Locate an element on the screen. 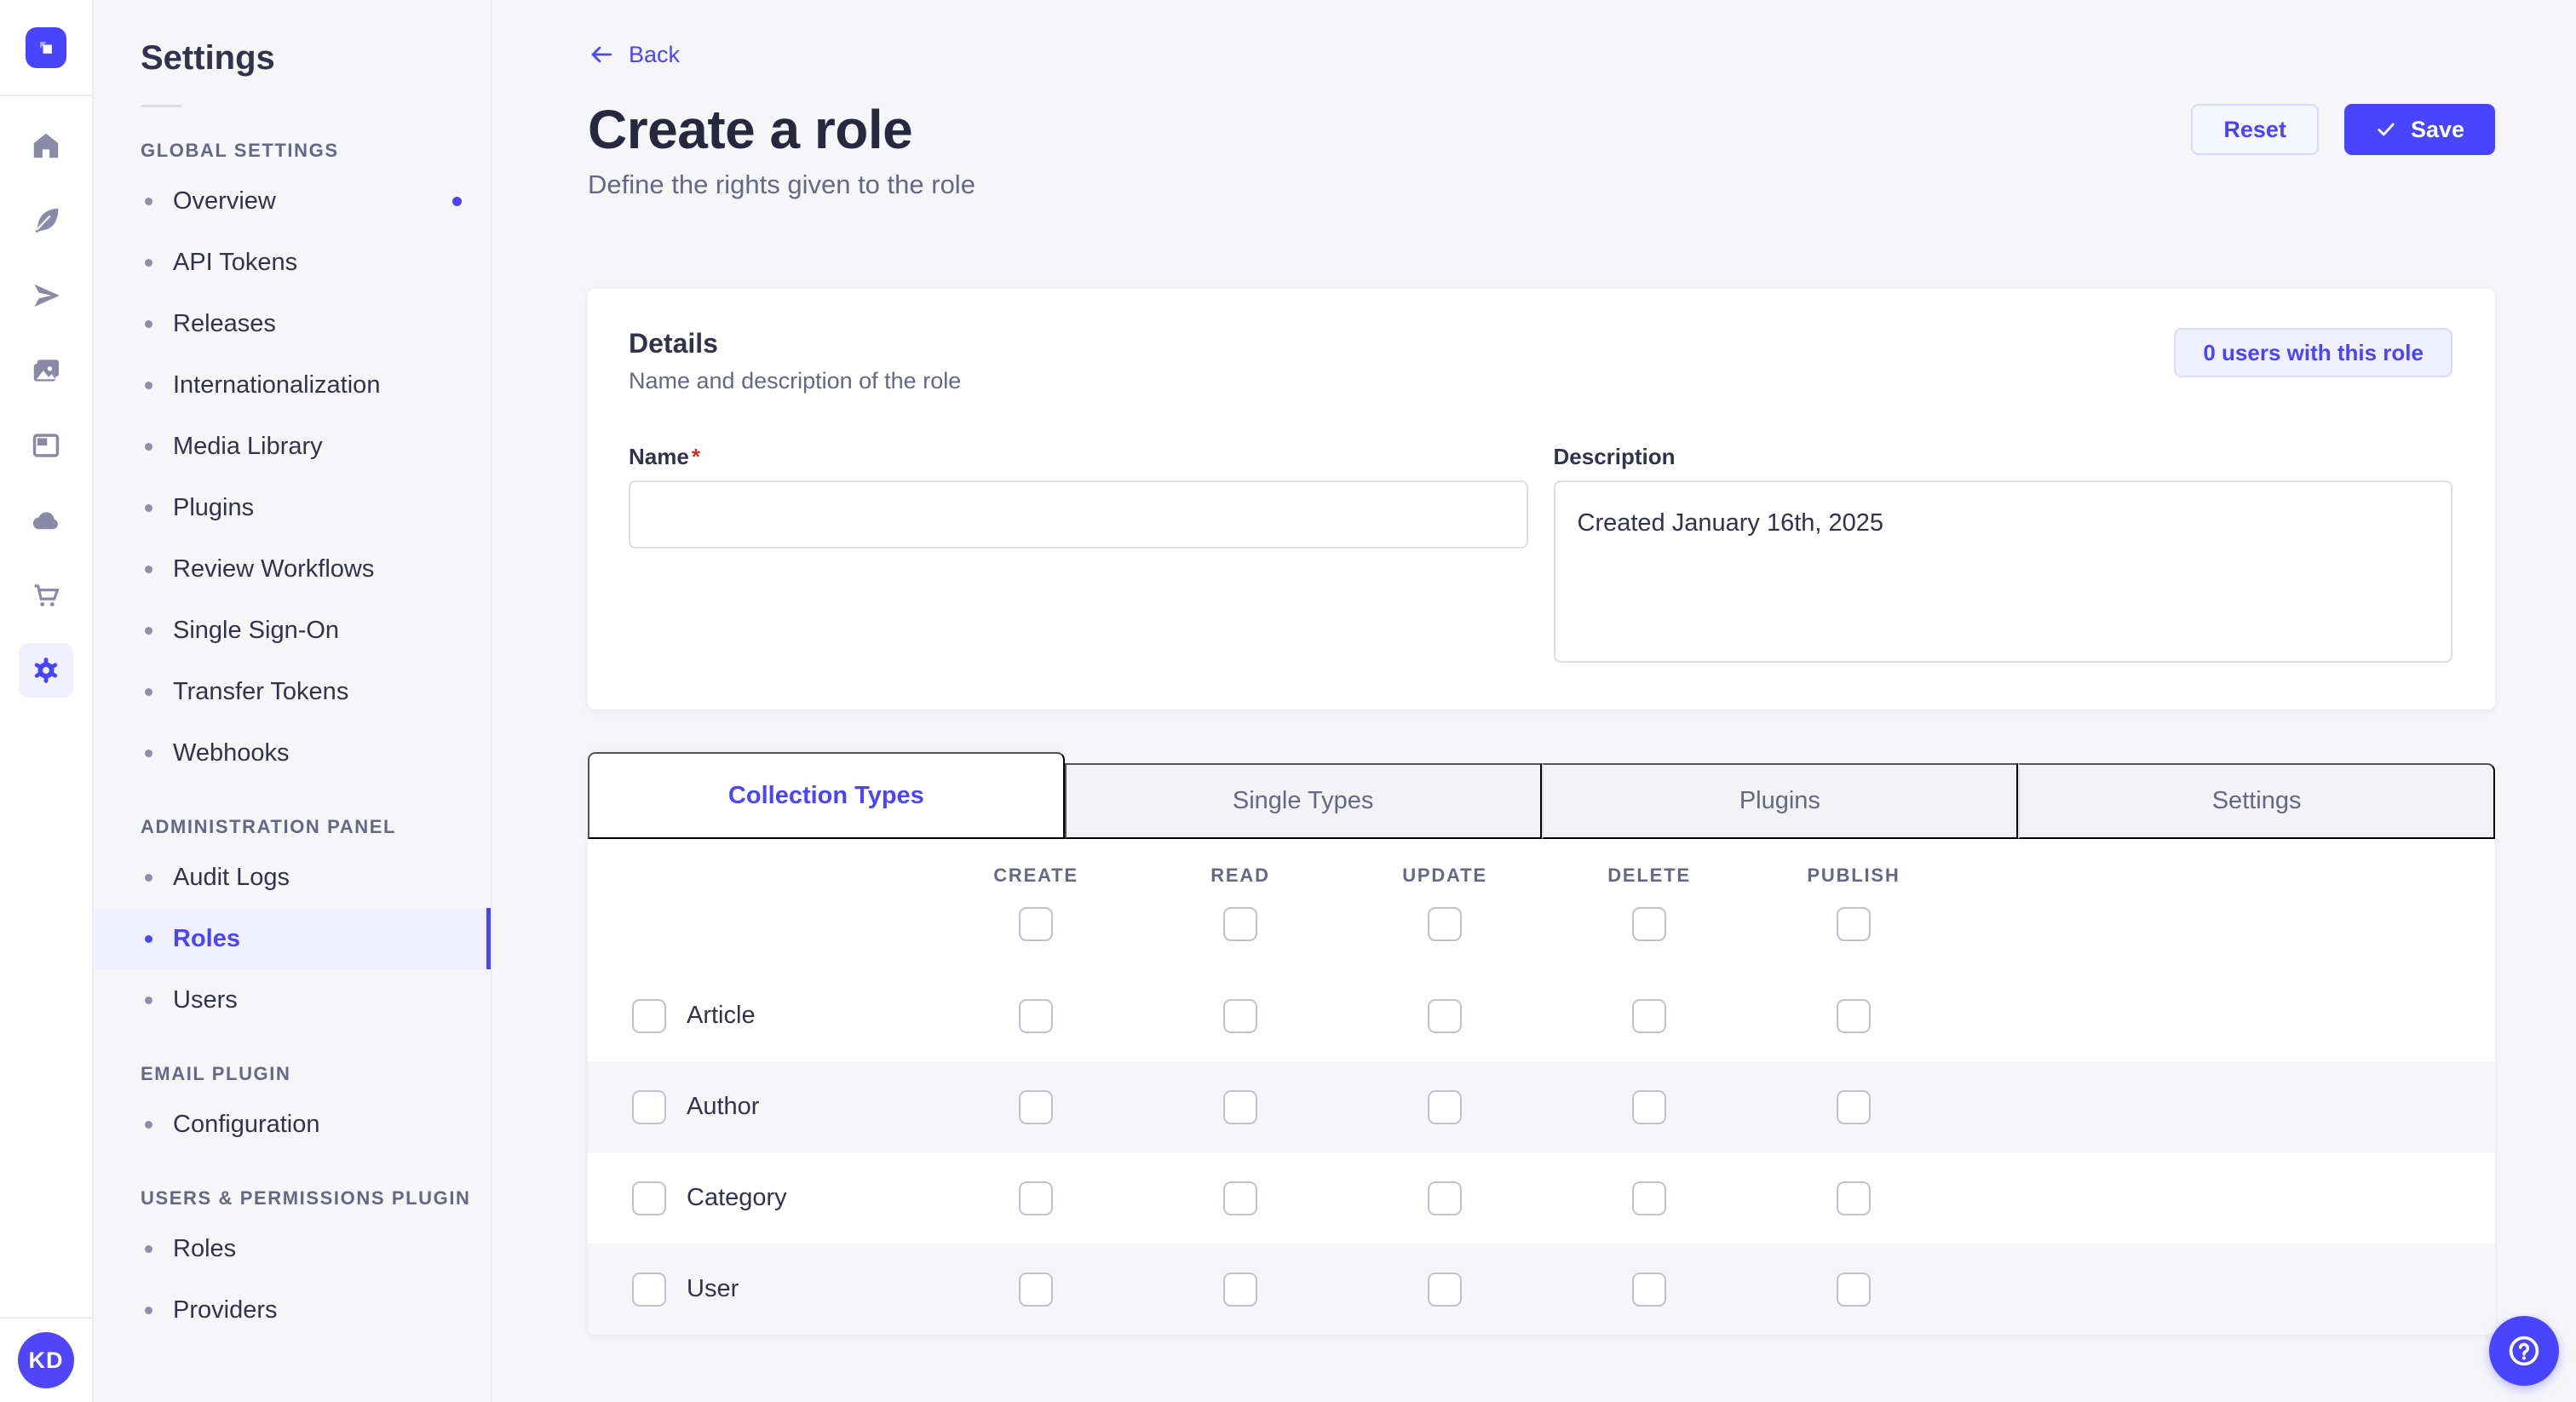 The width and height of the screenshot is (2576, 1402). user-avatar: KD is located at coordinates (46, 1360).